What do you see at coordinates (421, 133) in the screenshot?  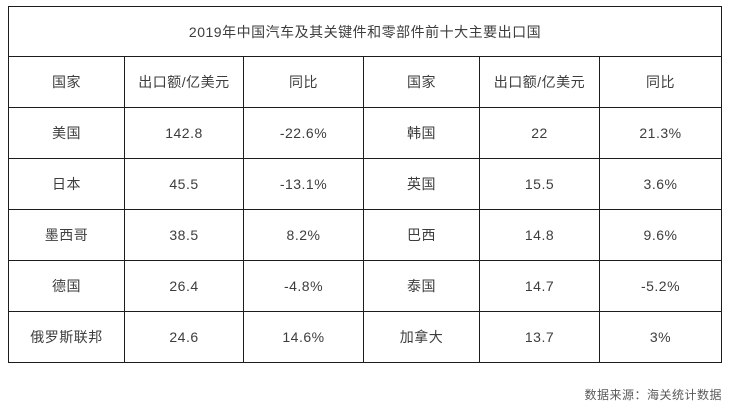 I see `country-cell: 韩国` at bounding box center [421, 133].